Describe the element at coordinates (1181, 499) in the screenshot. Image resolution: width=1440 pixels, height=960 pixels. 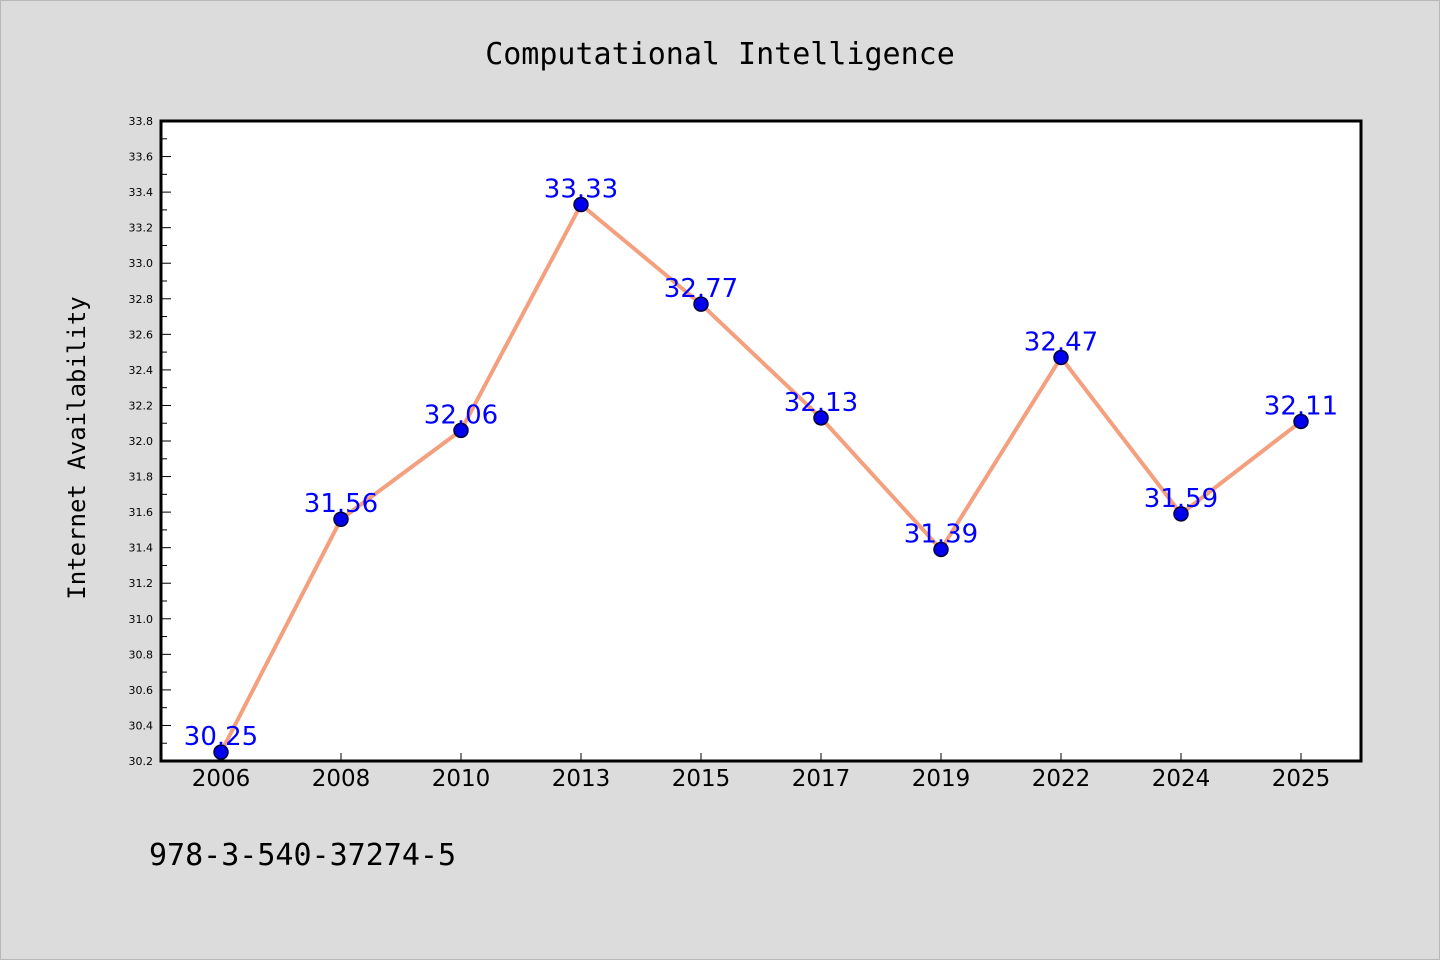
I see `data-label: 31.59` at that location.